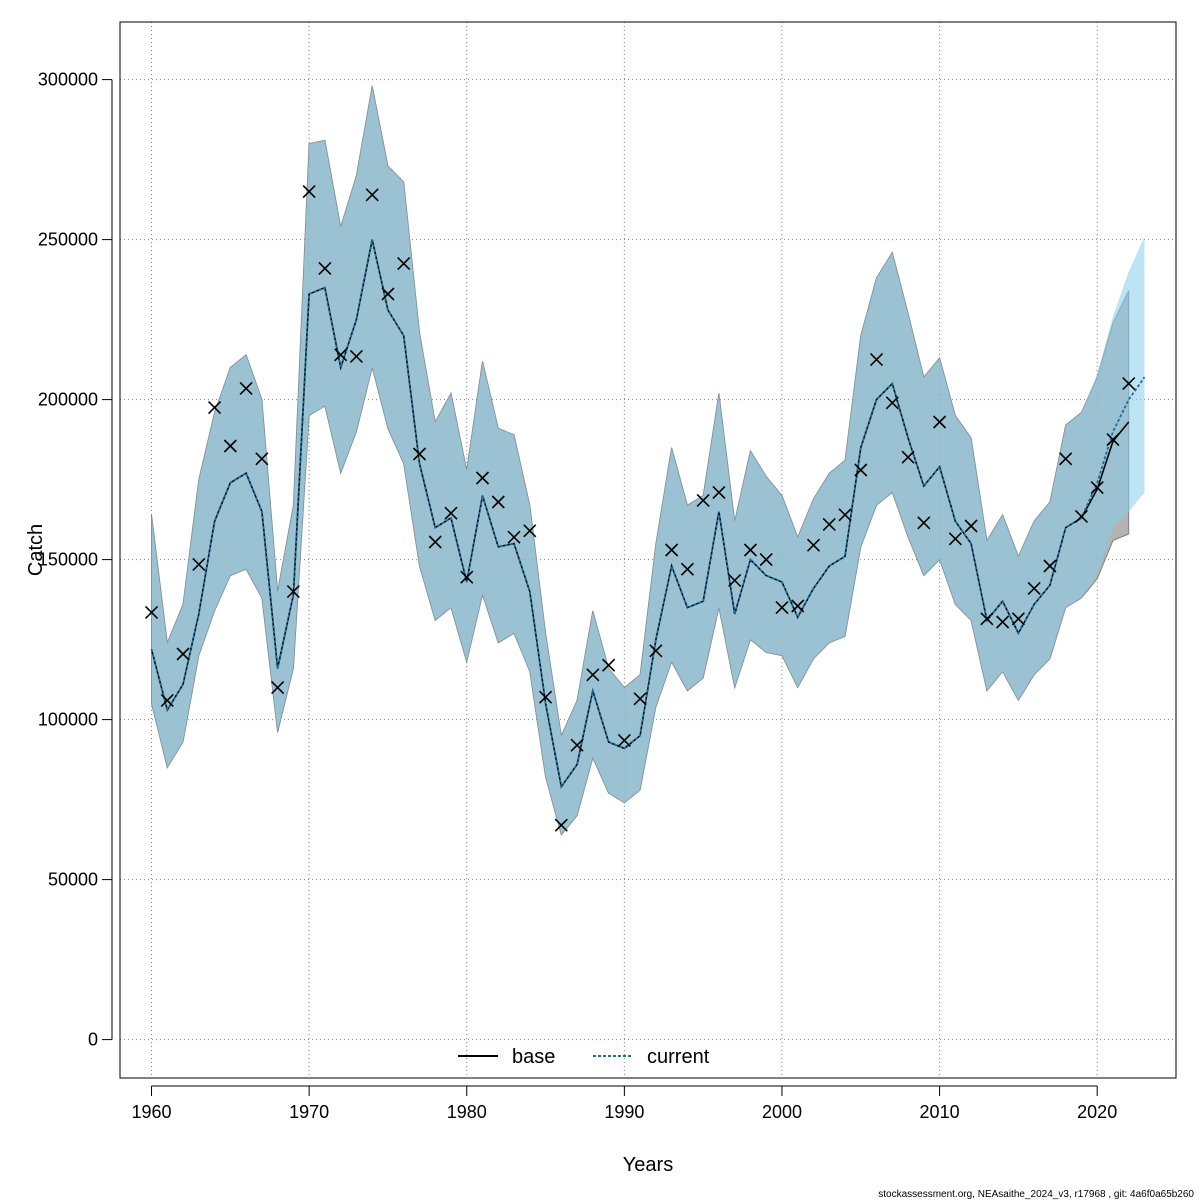 The height and width of the screenshot is (1200, 1200). What do you see at coordinates (1129, 384) in the screenshot?
I see `observed-point-2022` at bounding box center [1129, 384].